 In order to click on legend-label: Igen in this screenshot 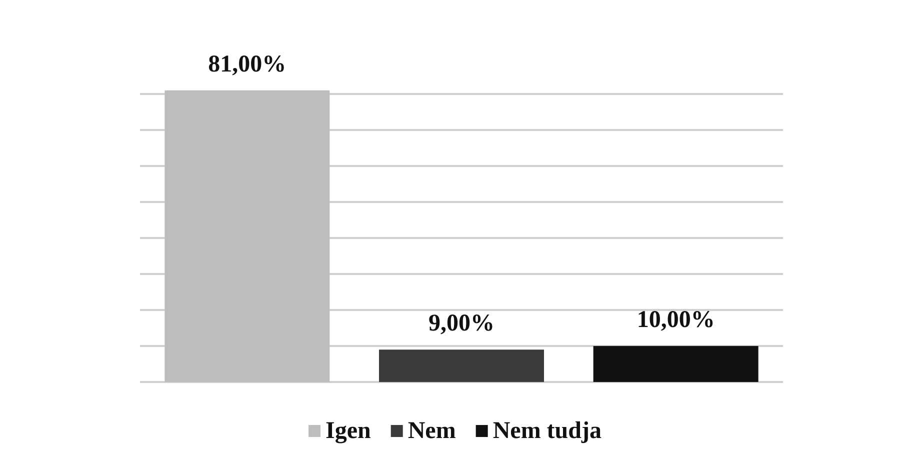, I will do `click(348, 431)`.